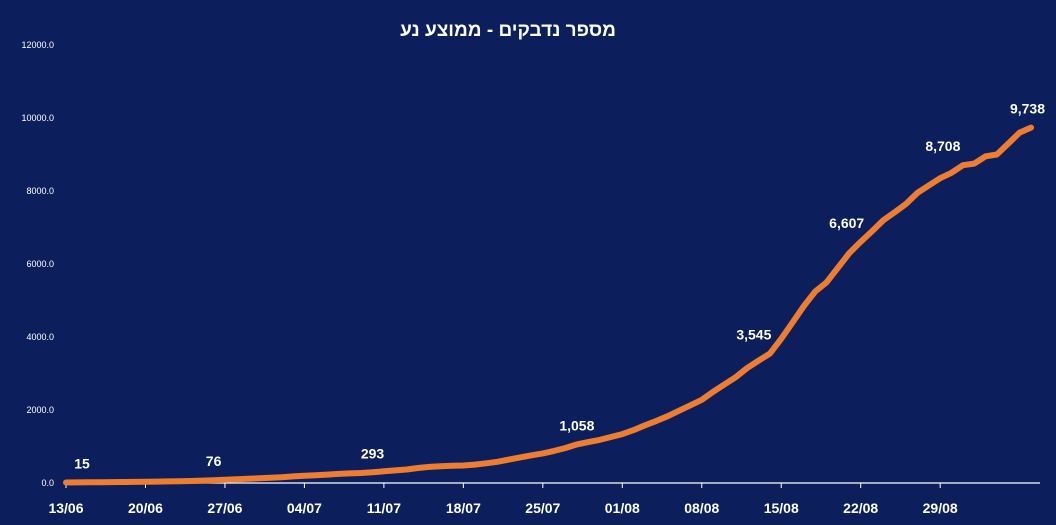  I want to click on x-tick-label: 01/08, so click(622, 508).